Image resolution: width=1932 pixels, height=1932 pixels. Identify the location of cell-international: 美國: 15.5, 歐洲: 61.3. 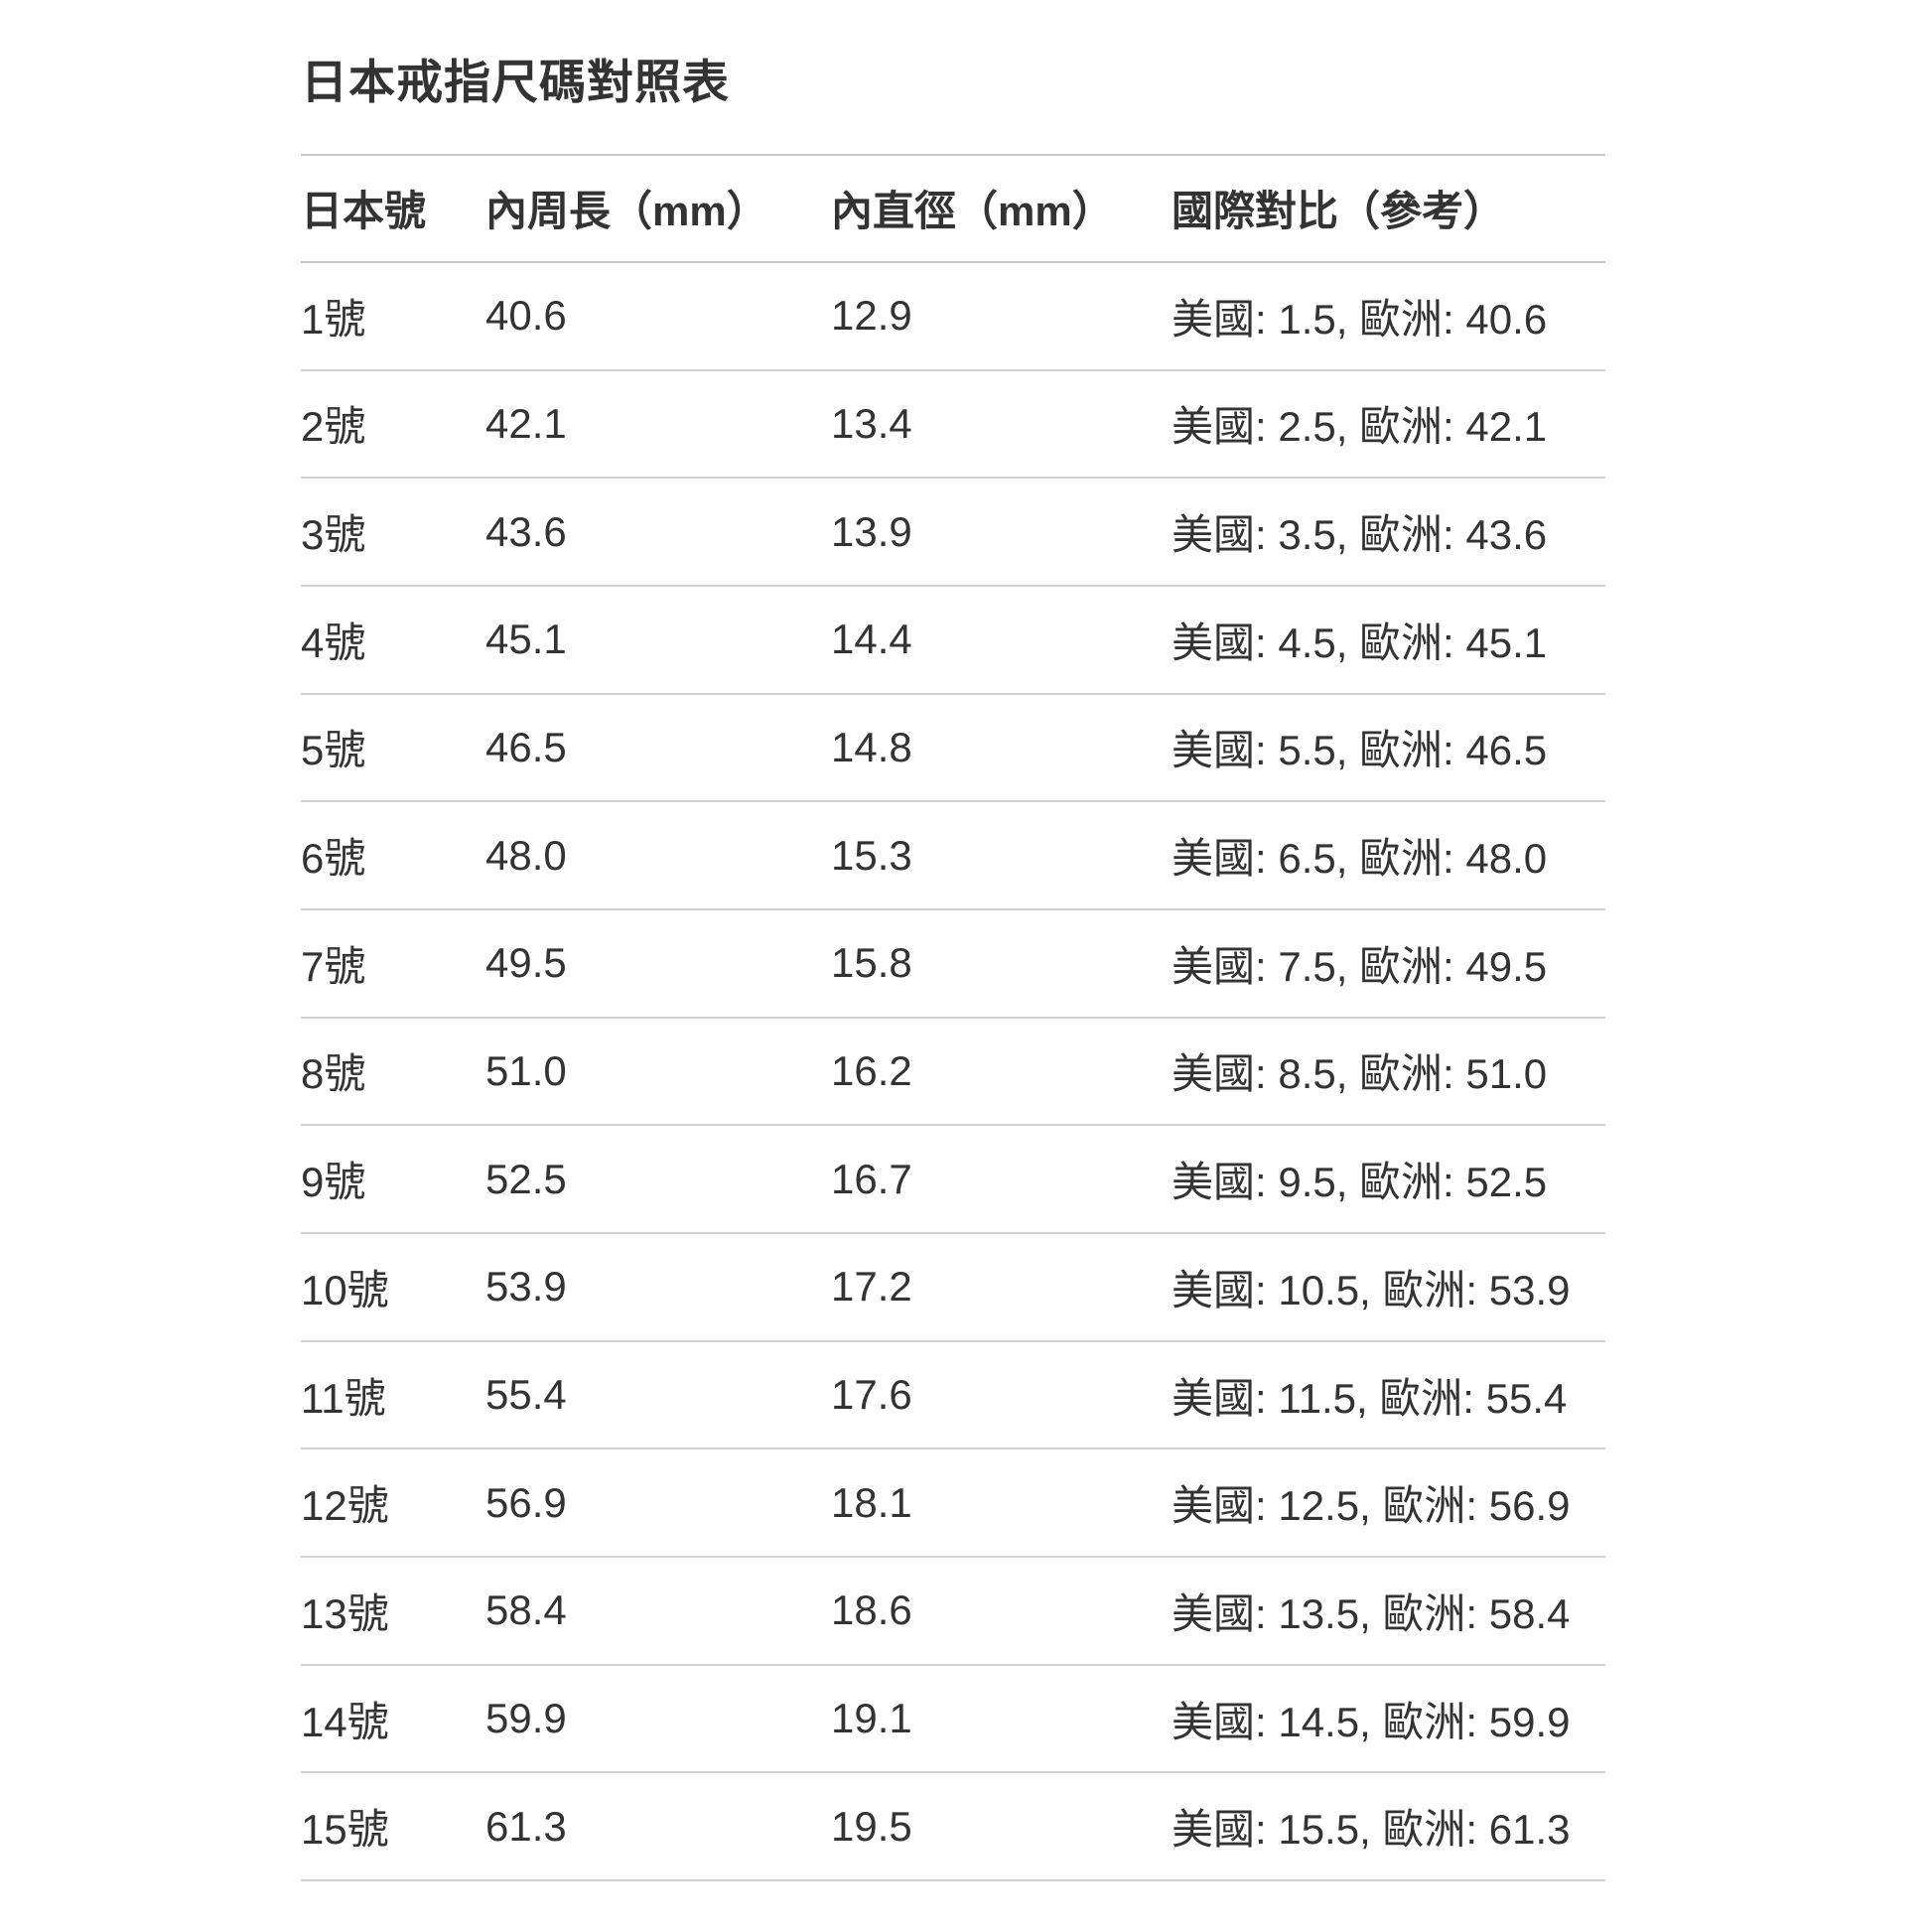
(1371, 1830).